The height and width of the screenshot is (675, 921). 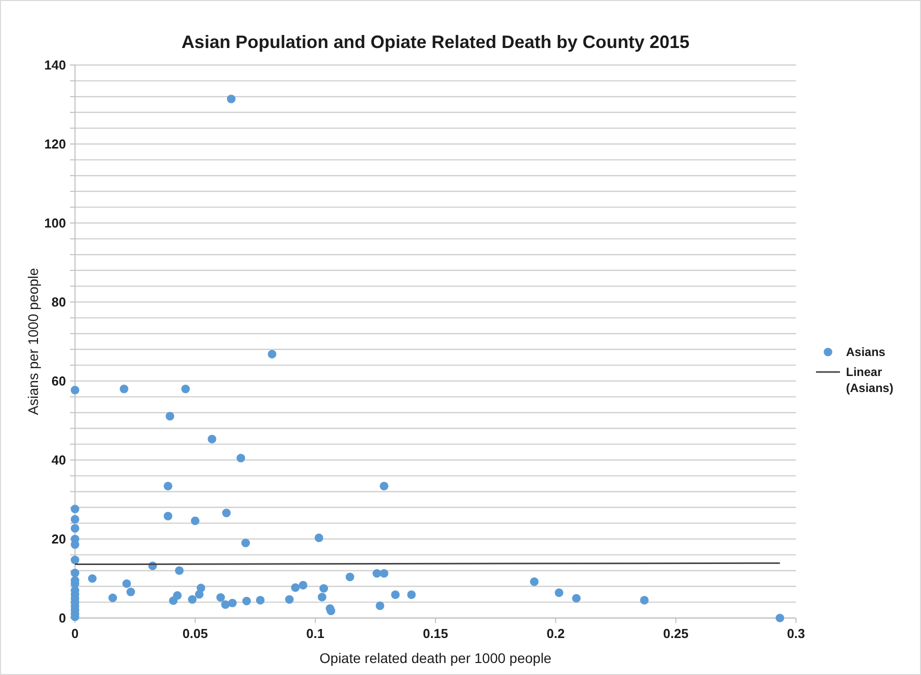 I want to click on y-tick-label: 120, so click(x=55, y=144).